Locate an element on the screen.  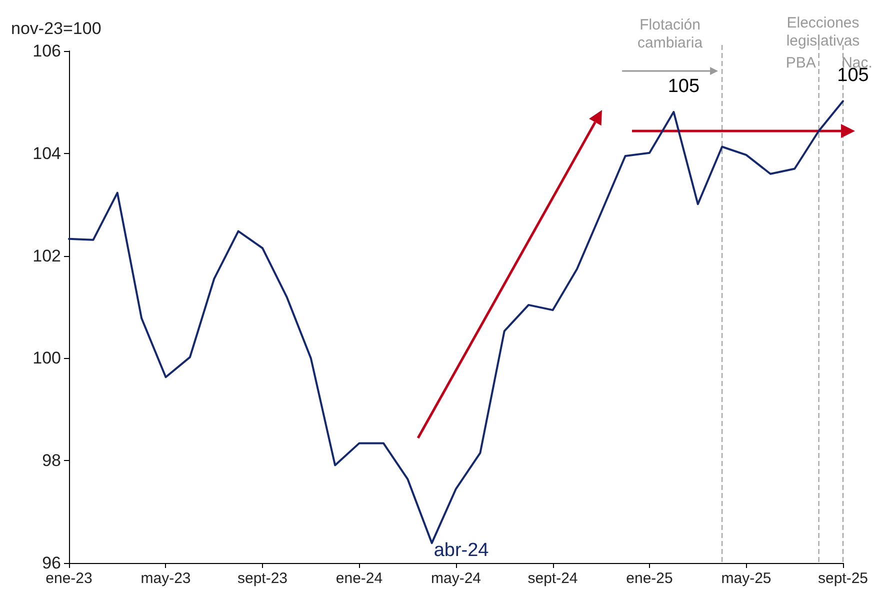
x-tick-label: may-23 is located at coordinates (165, 578).